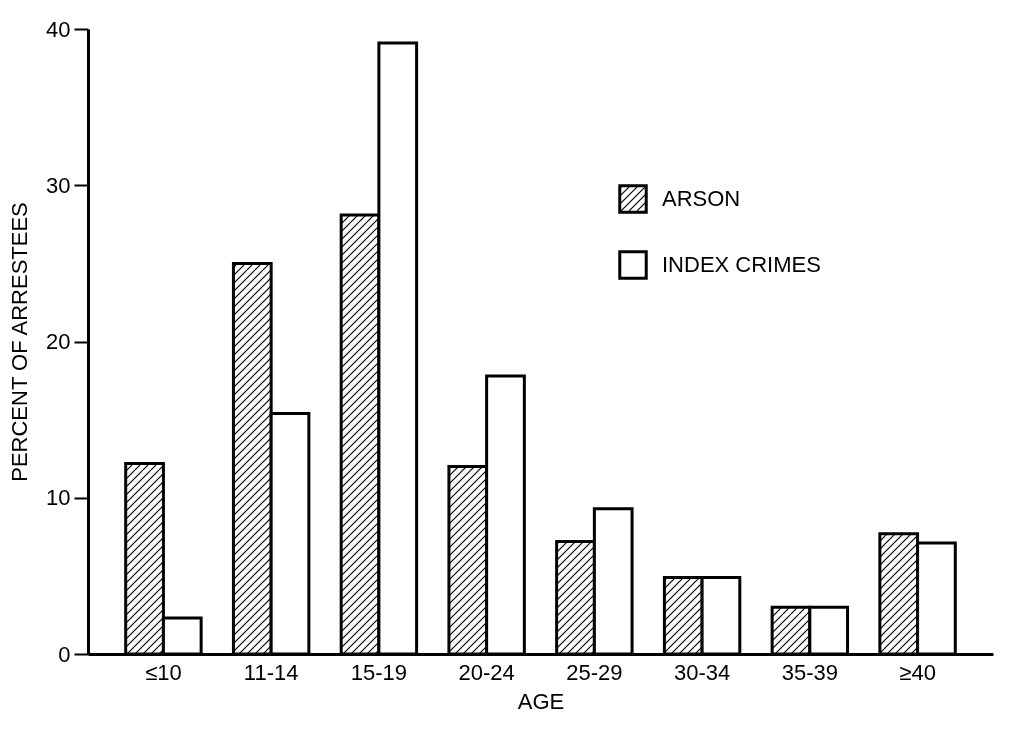  Describe the element at coordinates (379, 672) in the screenshot. I see `x-tick-label: 15-19` at that location.